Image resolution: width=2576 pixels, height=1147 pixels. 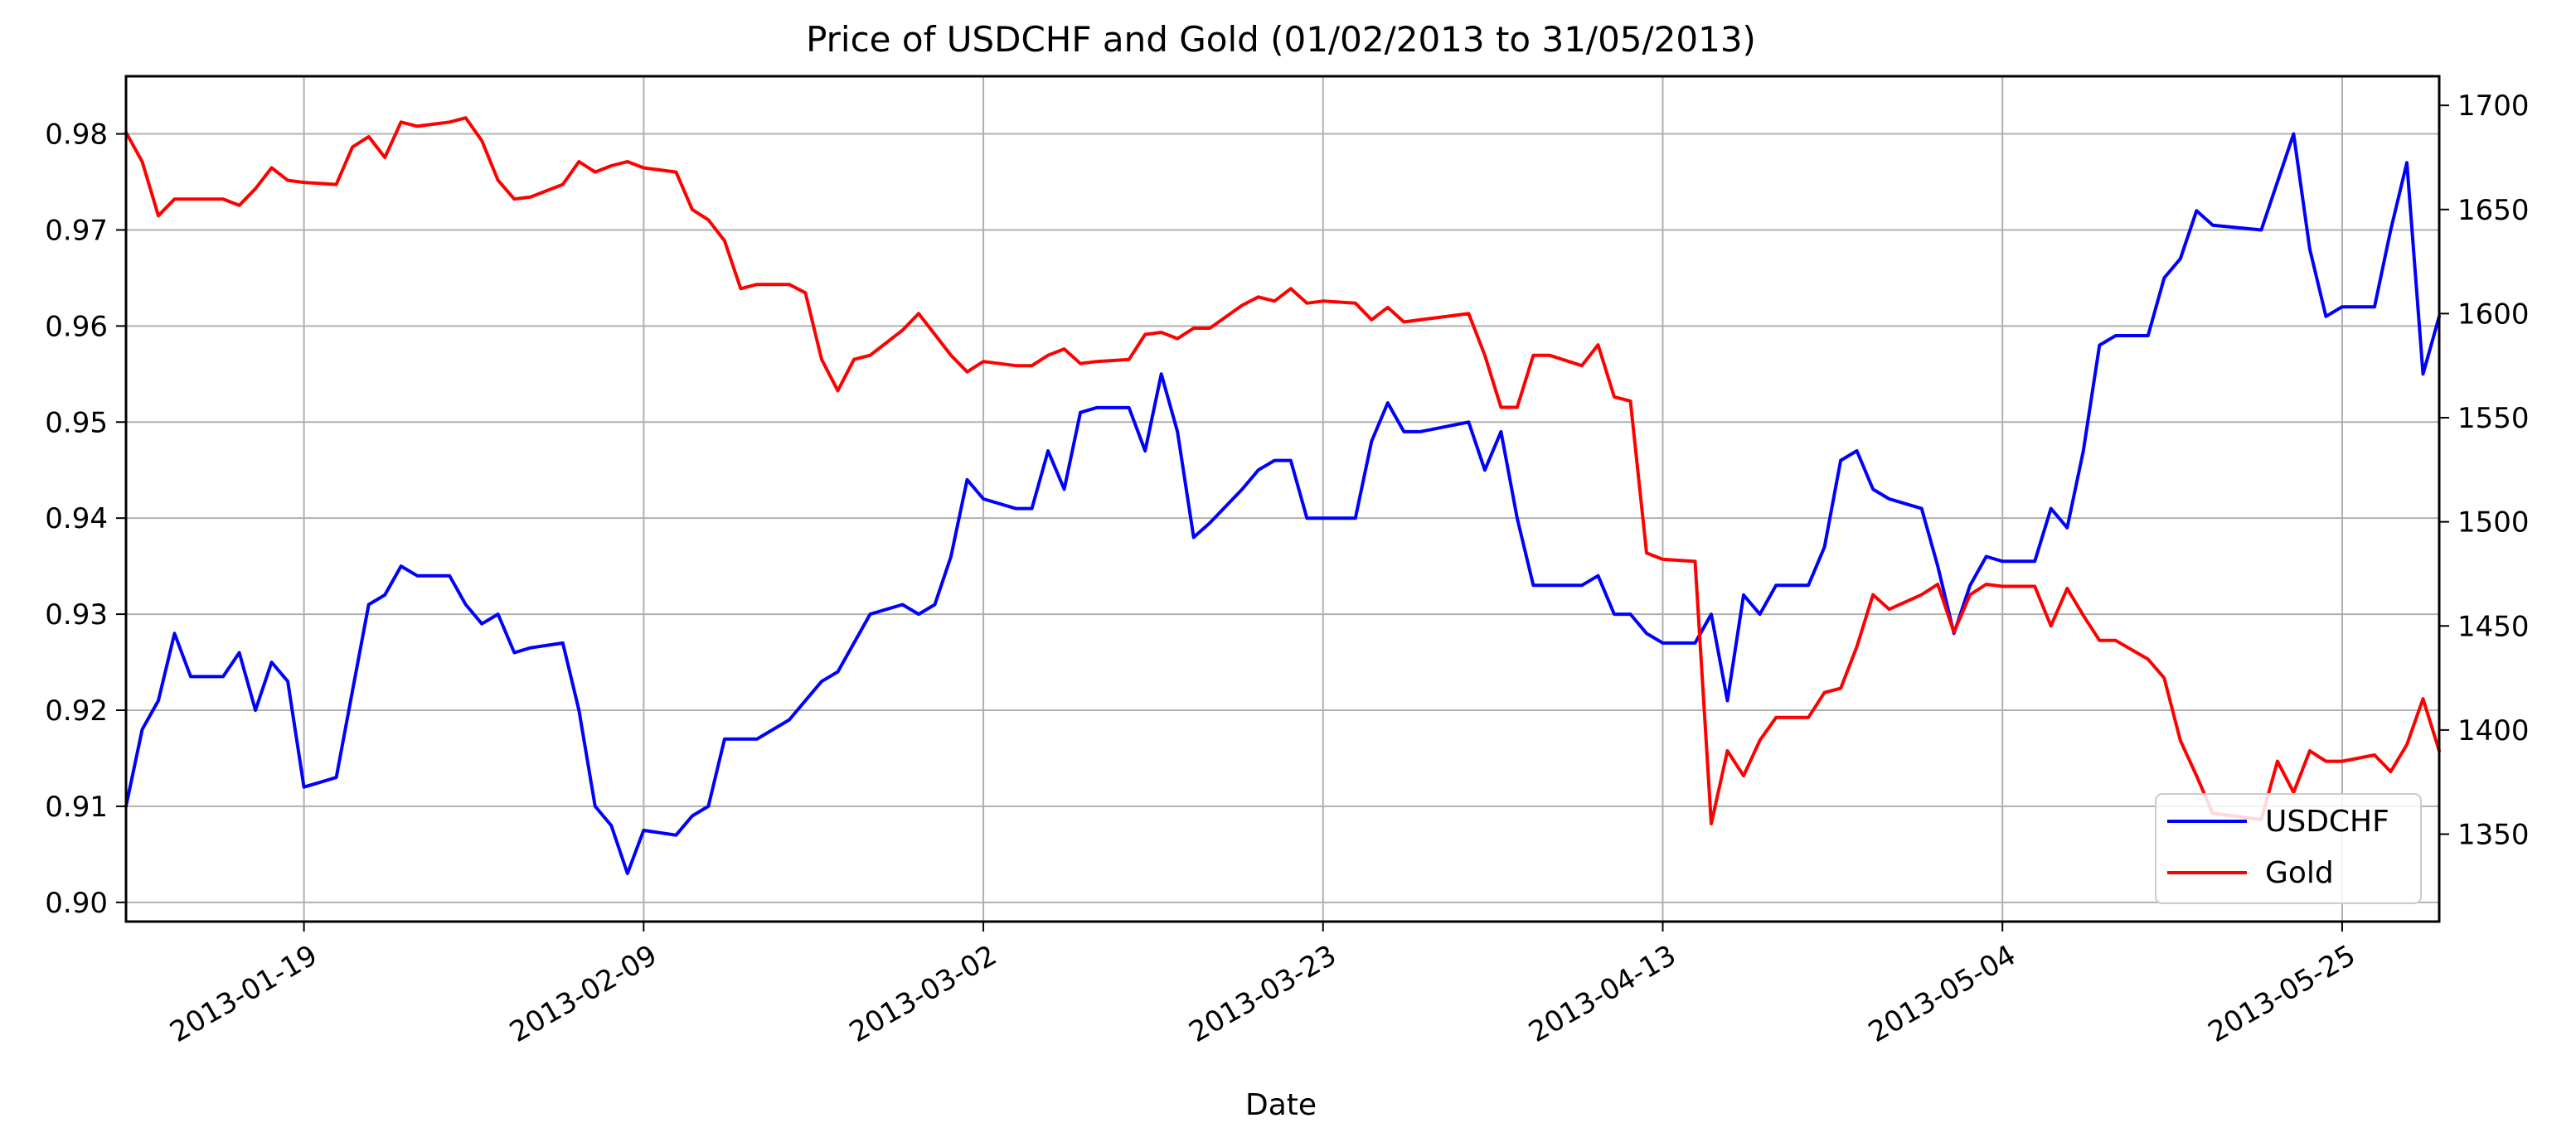 What do you see at coordinates (76, 615) in the screenshot?
I see `y-left-tick-label: 0.93` at bounding box center [76, 615].